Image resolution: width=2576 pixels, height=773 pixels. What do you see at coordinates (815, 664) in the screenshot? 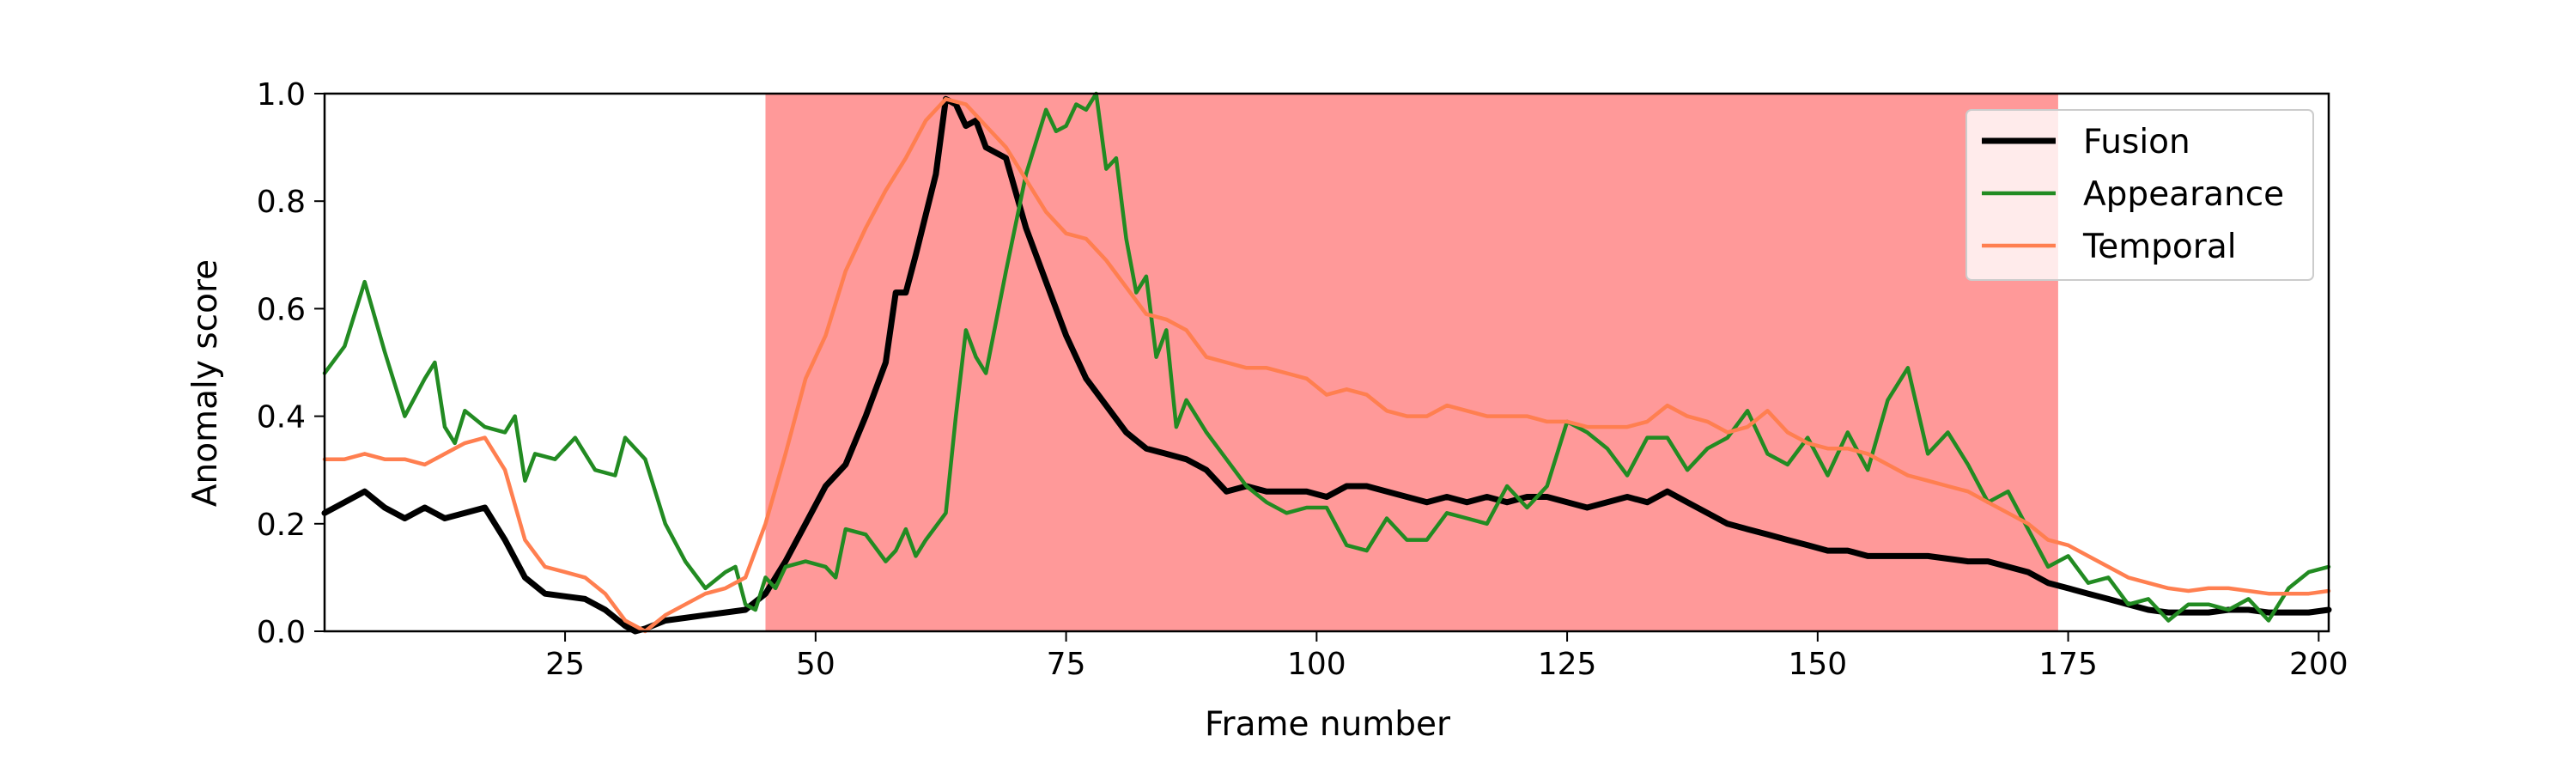
I see `x-tick-label: 50` at bounding box center [815, 664].